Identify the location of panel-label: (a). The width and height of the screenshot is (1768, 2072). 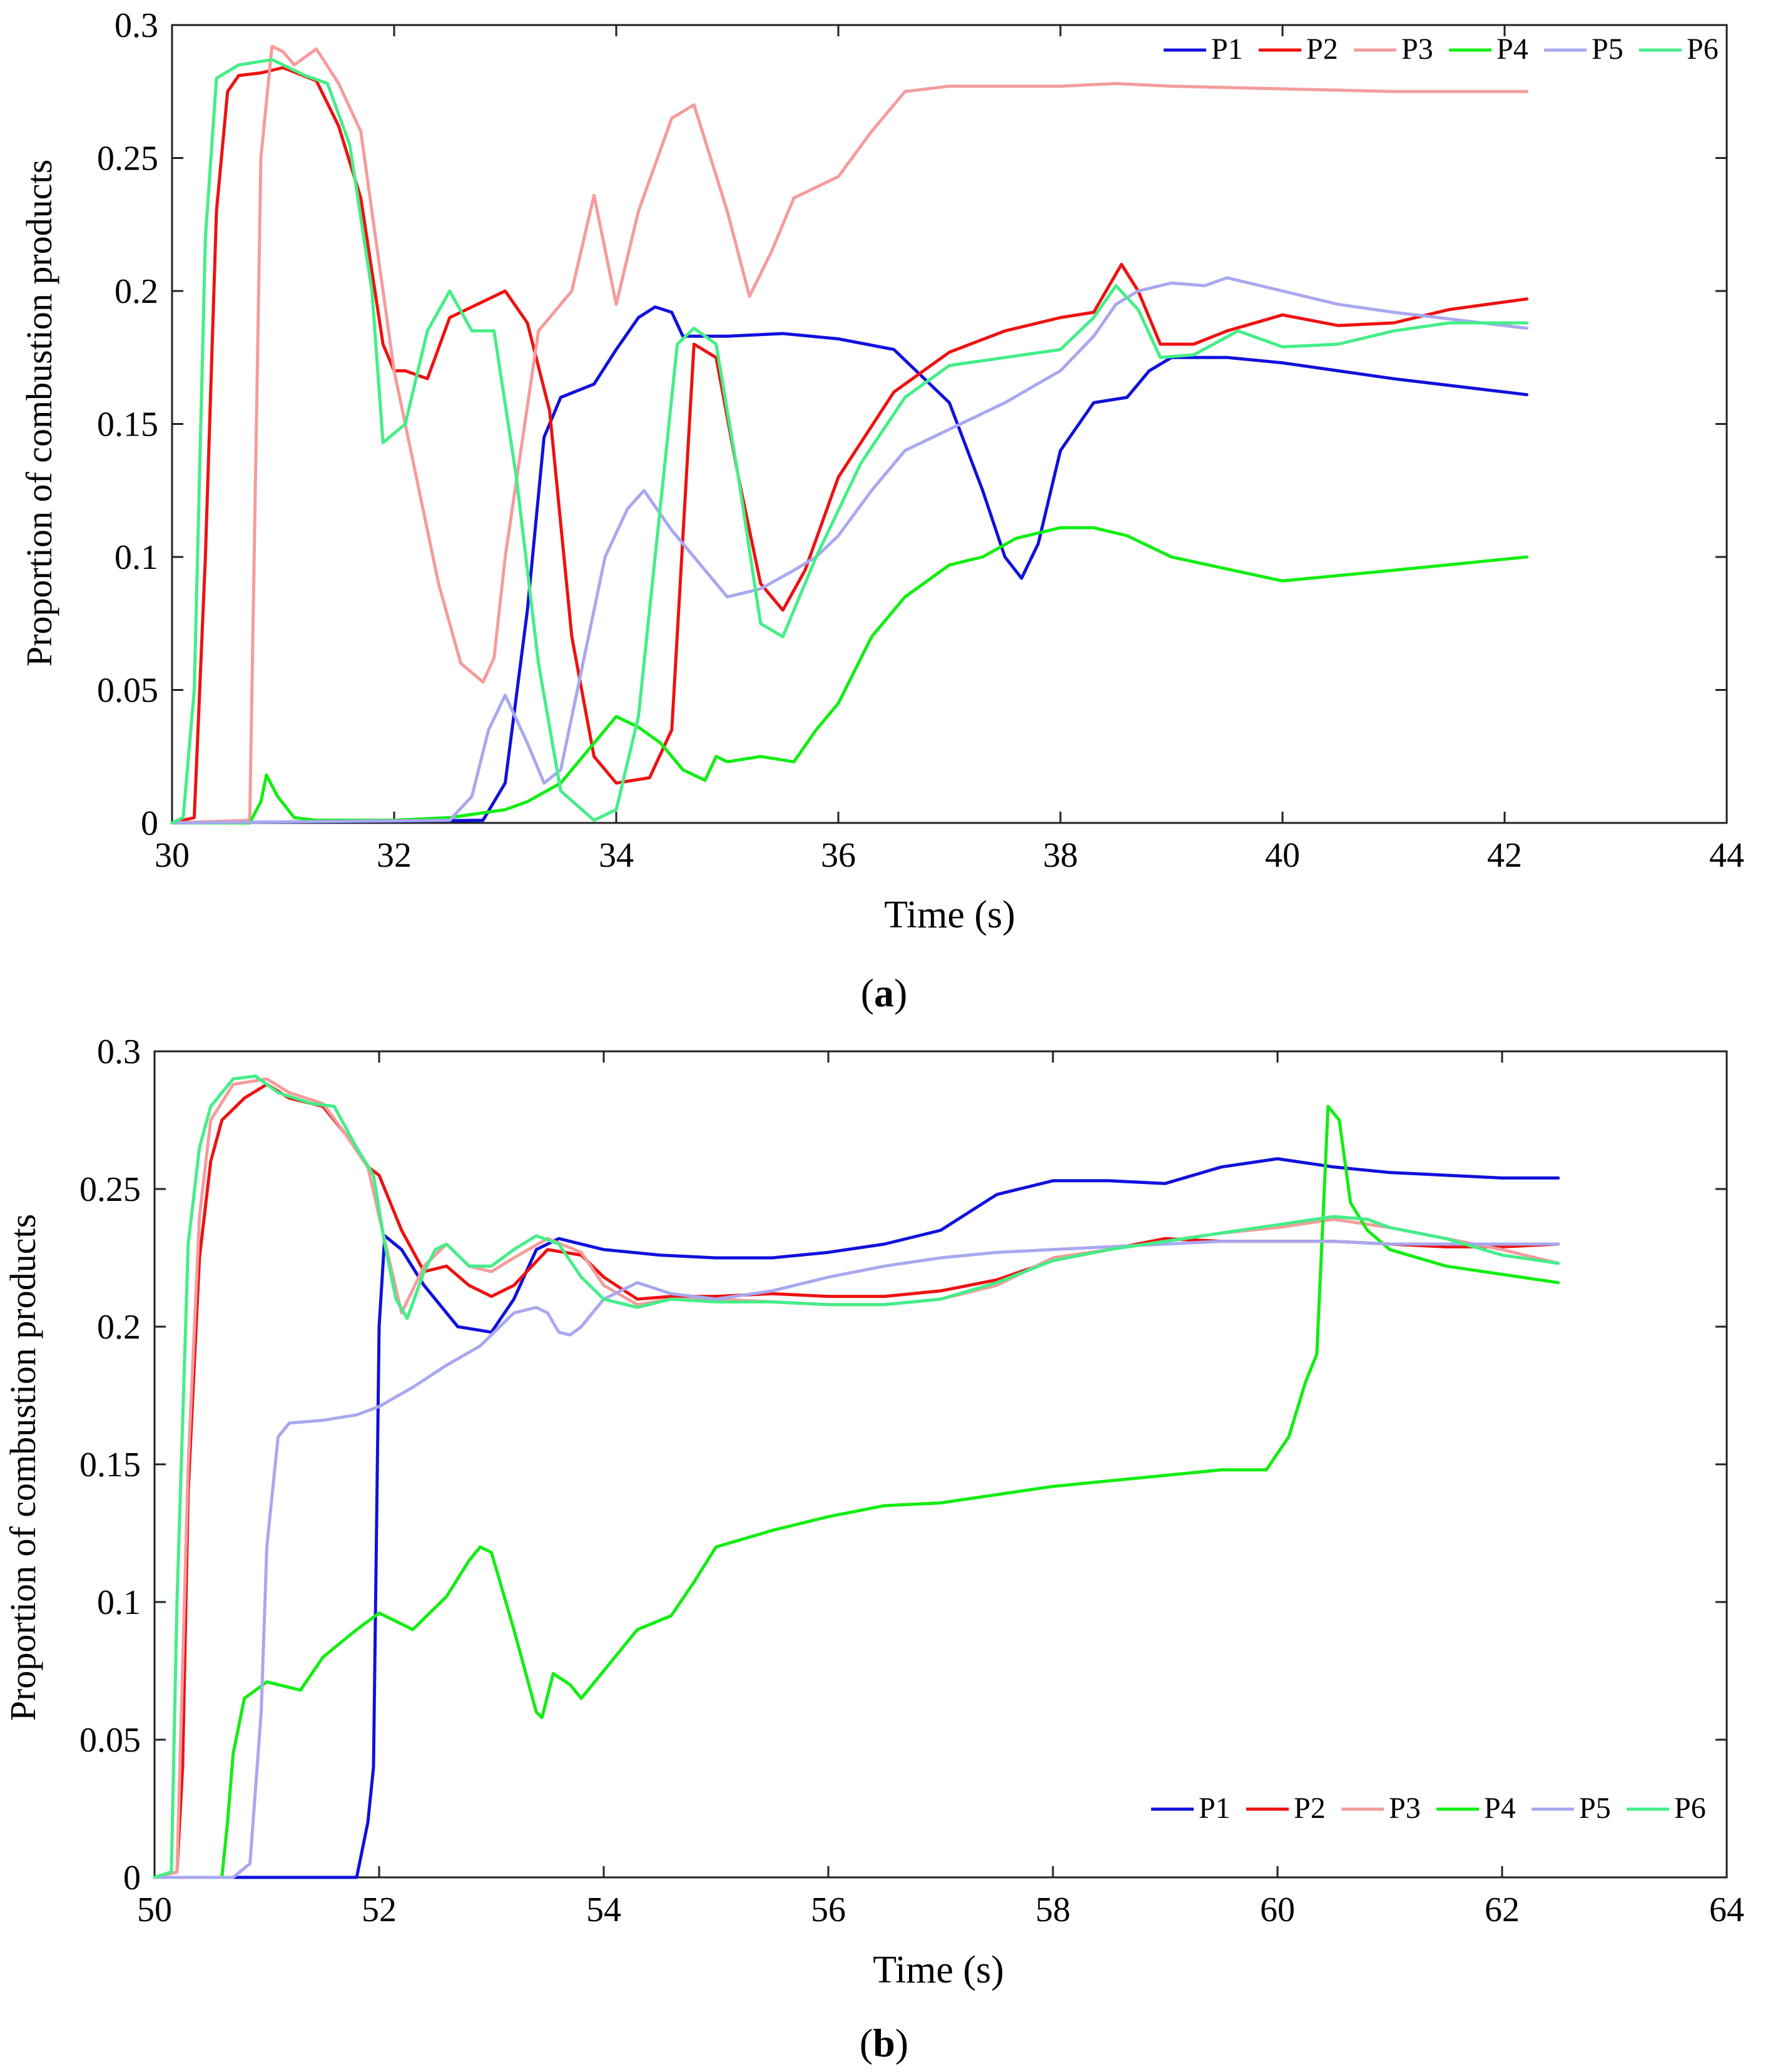
(885, 993).